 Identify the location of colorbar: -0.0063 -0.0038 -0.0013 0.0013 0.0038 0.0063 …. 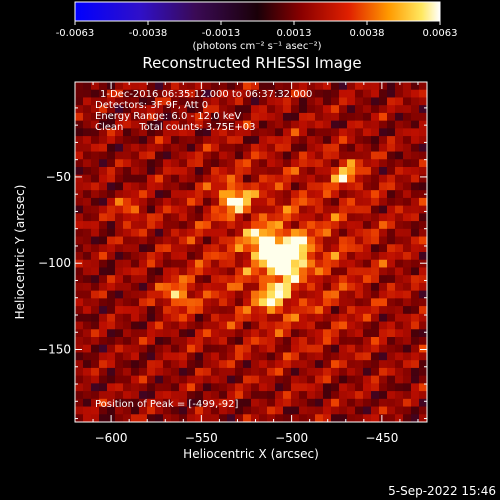
(257, 26).